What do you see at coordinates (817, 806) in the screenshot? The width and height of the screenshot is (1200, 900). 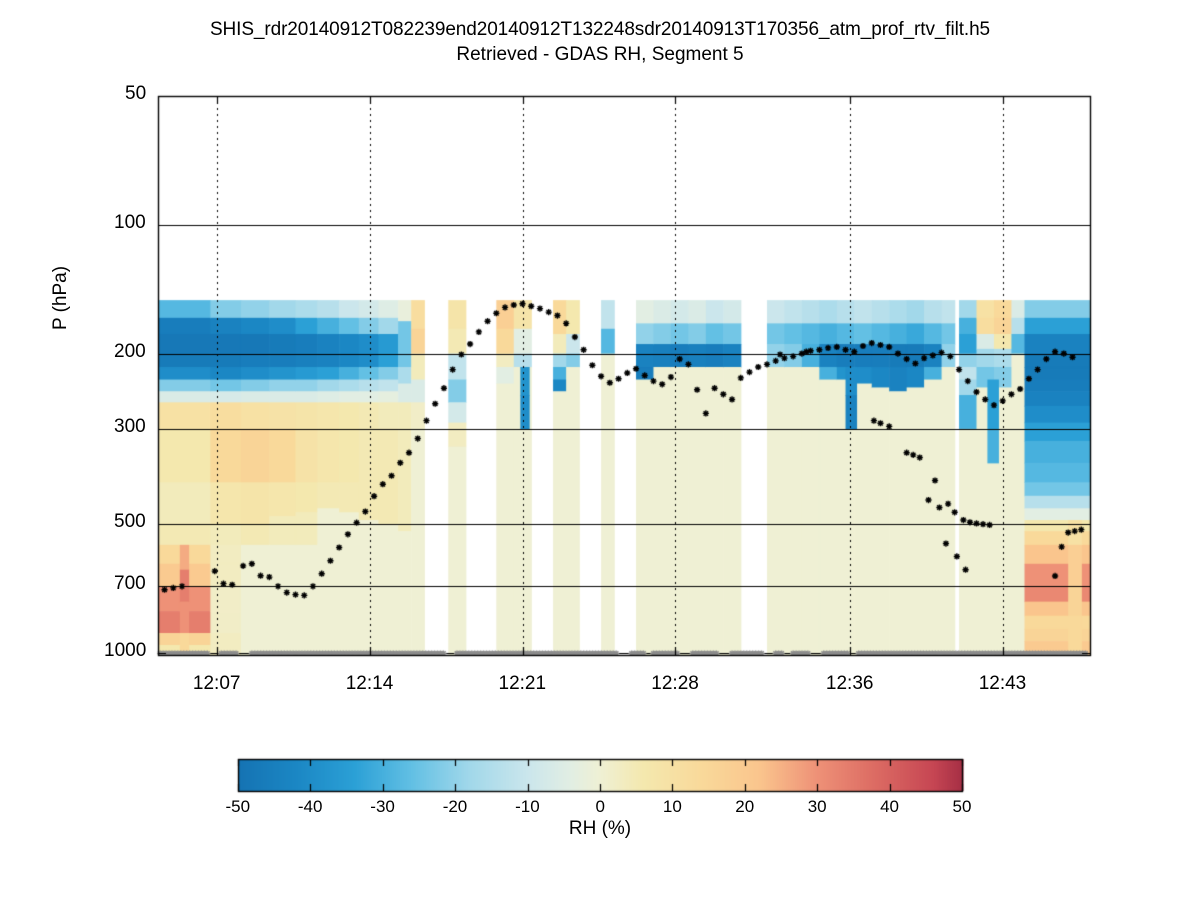 I see `colorbar-tick-label-30: 30` at bounding box center [817, 806].